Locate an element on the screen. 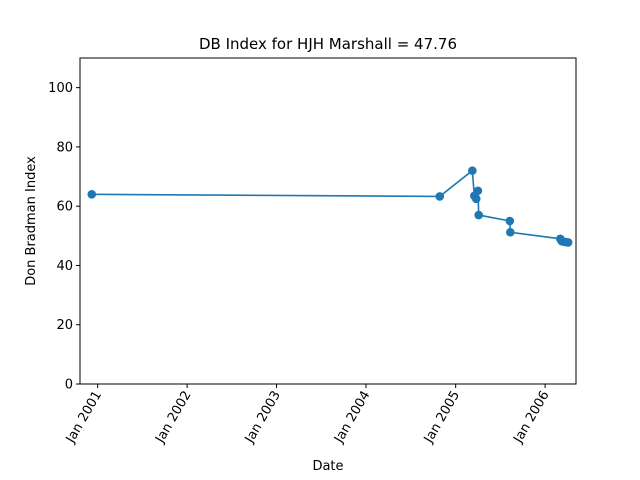 The image size is (640, 480). y-tick-label: 80 is located at coordinates (64, 147).